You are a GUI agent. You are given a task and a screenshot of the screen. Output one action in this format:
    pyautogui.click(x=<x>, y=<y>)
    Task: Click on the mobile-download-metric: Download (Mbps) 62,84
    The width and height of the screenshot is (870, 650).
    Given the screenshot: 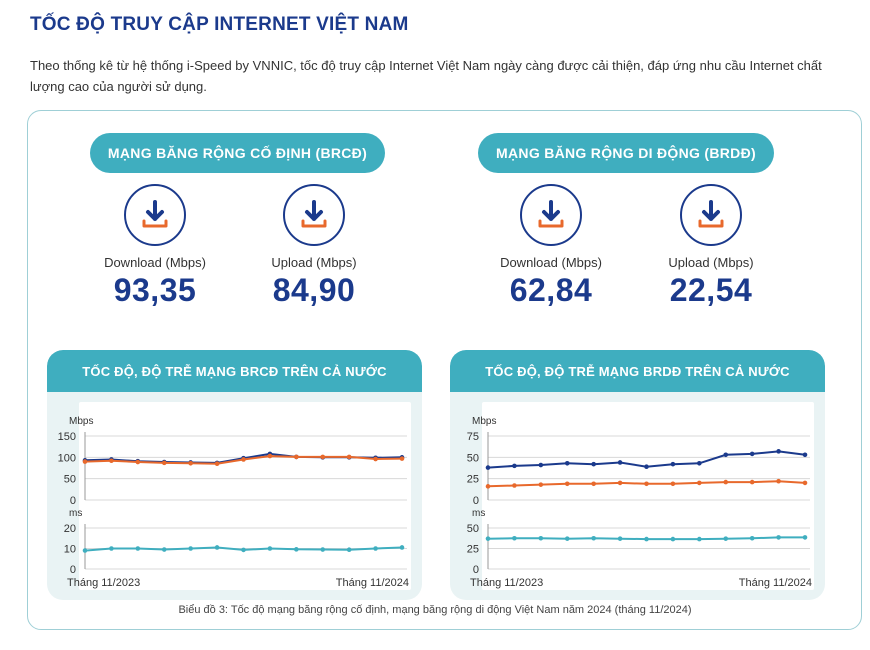 What is the action you would take?
    pyautogui.click(x=551, y=246)
    